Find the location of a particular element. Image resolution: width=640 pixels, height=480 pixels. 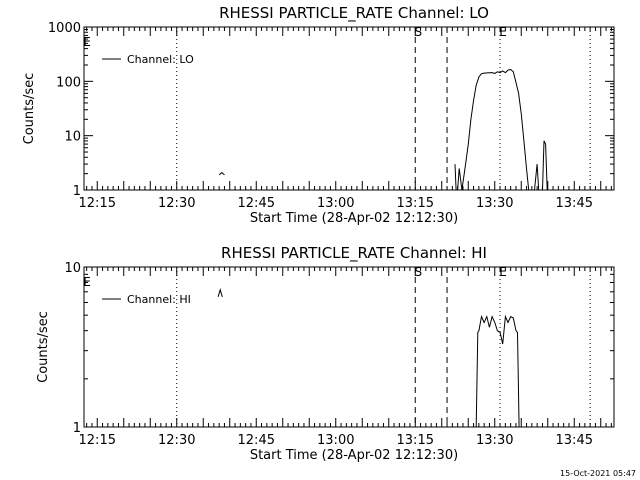

legend-label: Channel: HI is located at coordinates (159, 299).